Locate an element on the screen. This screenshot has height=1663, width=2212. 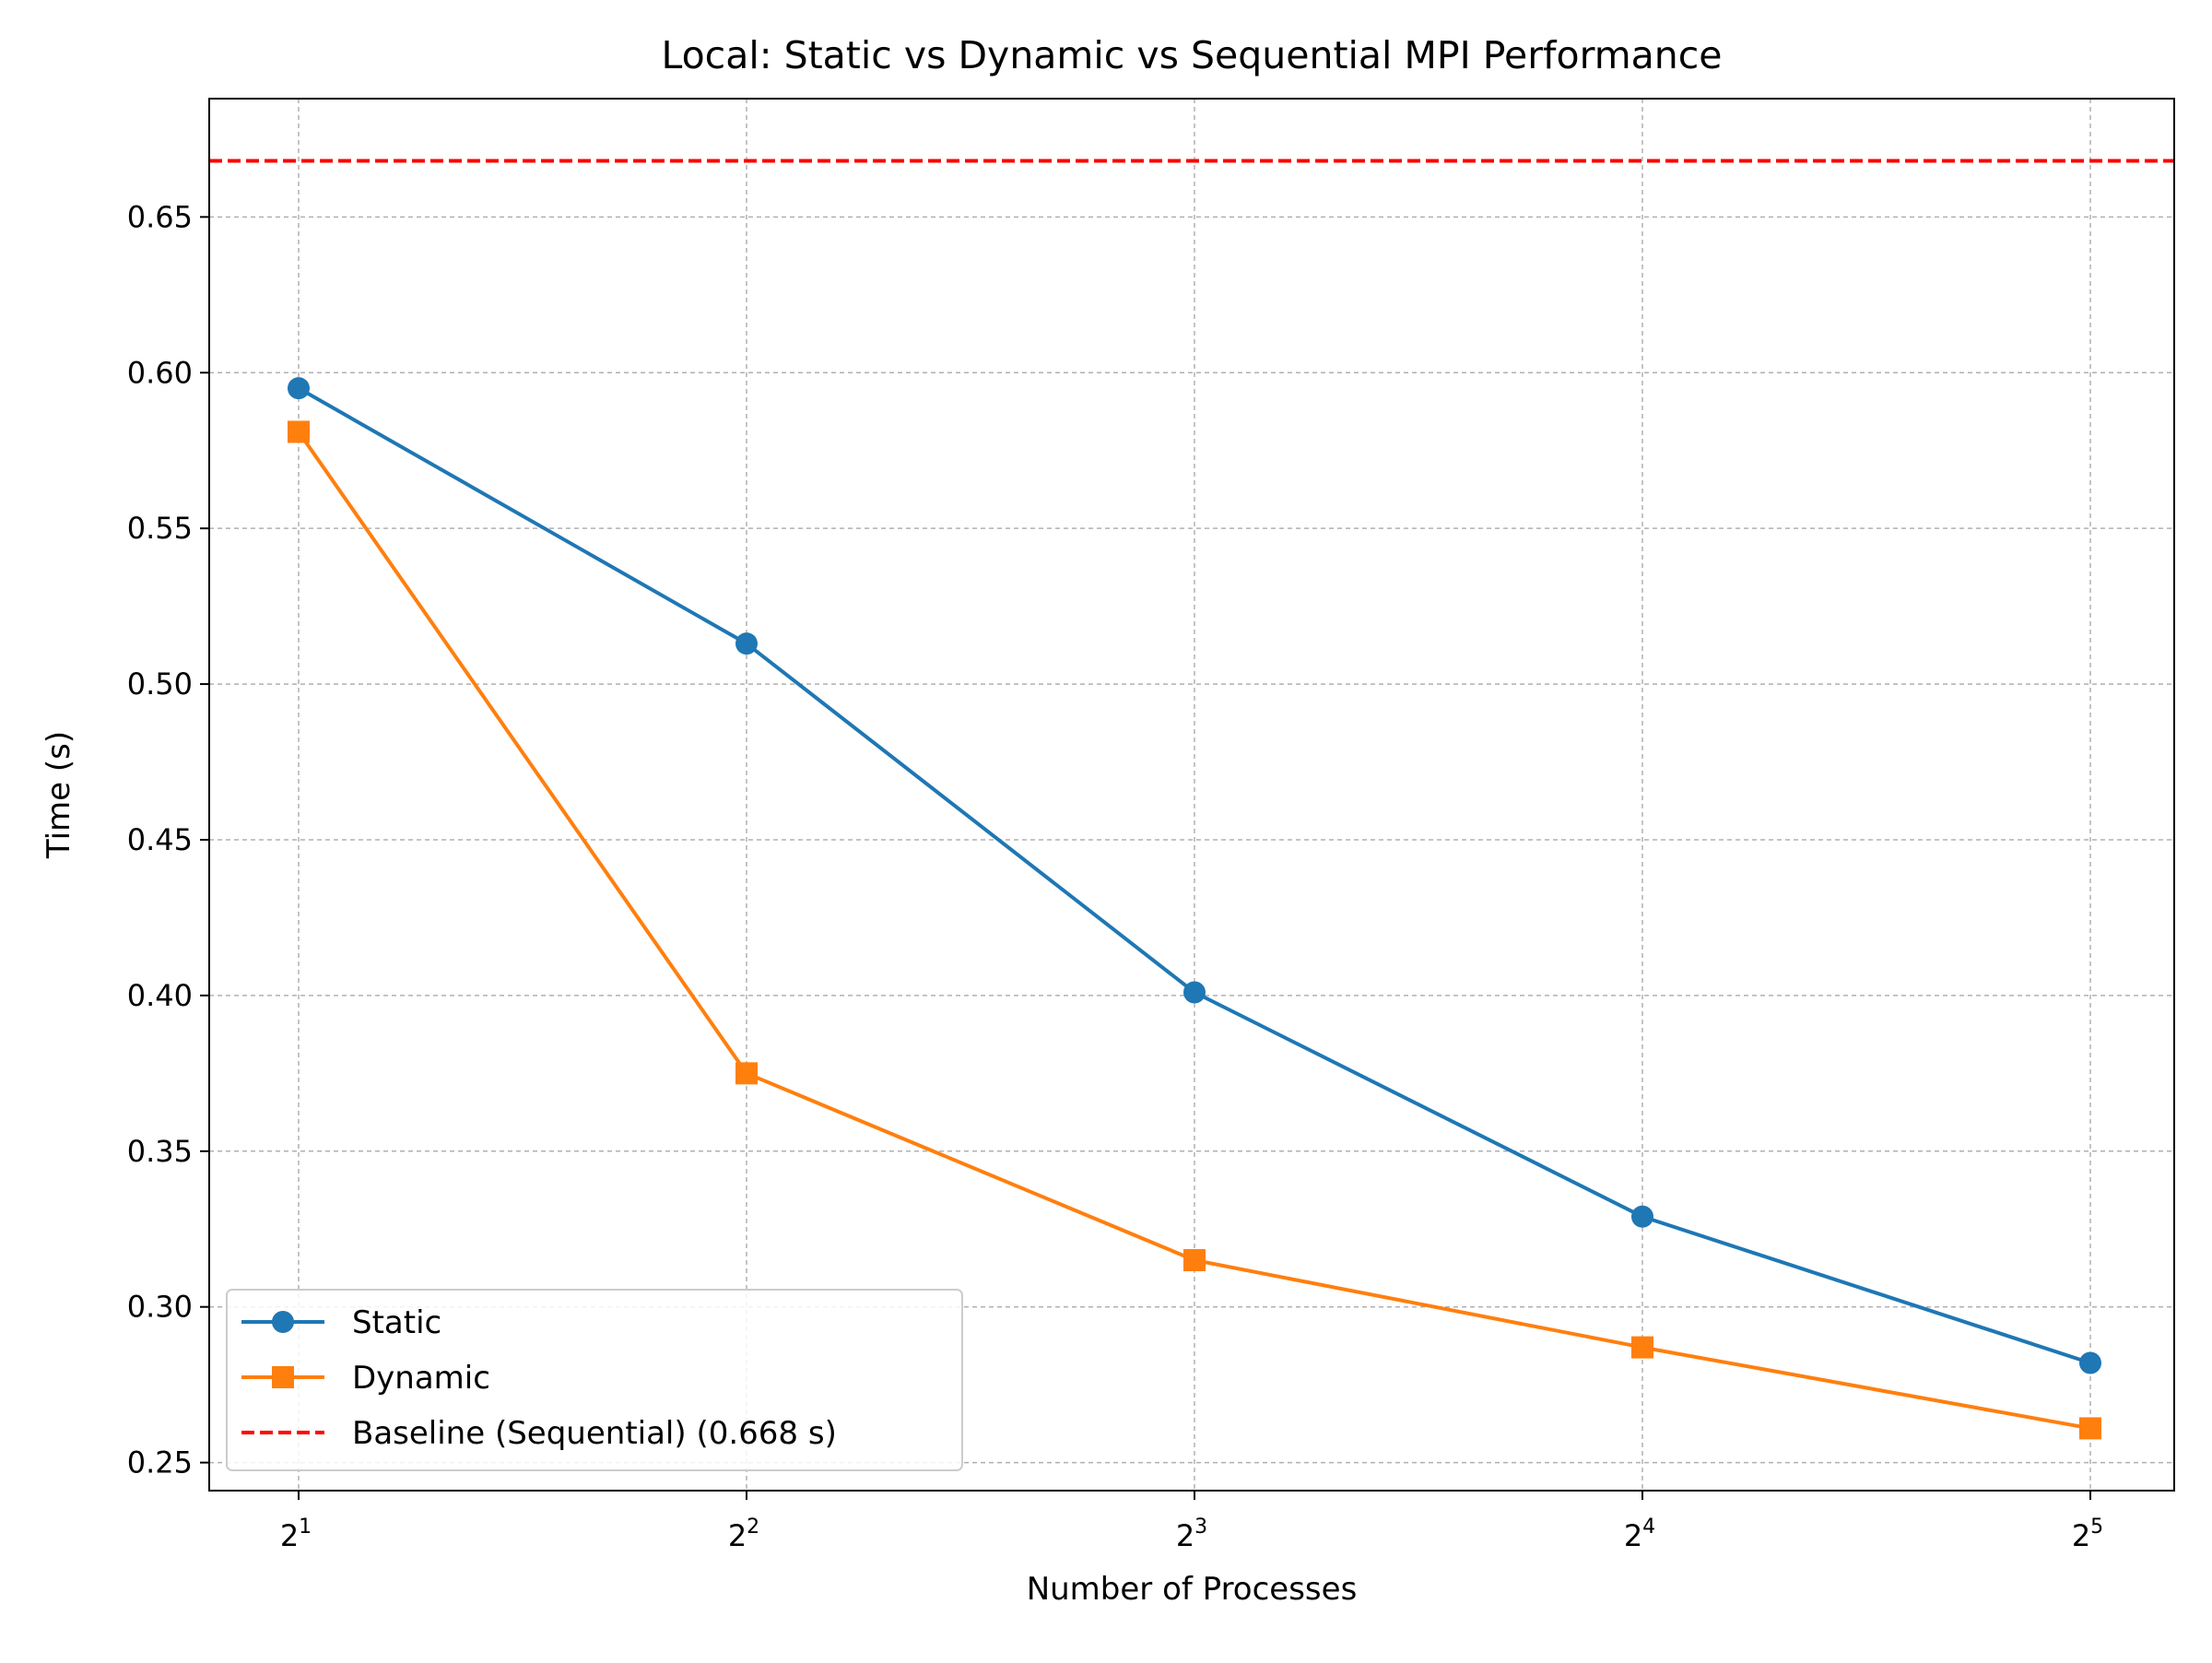
x-tick-exponent: 2 is located at coordinates (753, 1527).